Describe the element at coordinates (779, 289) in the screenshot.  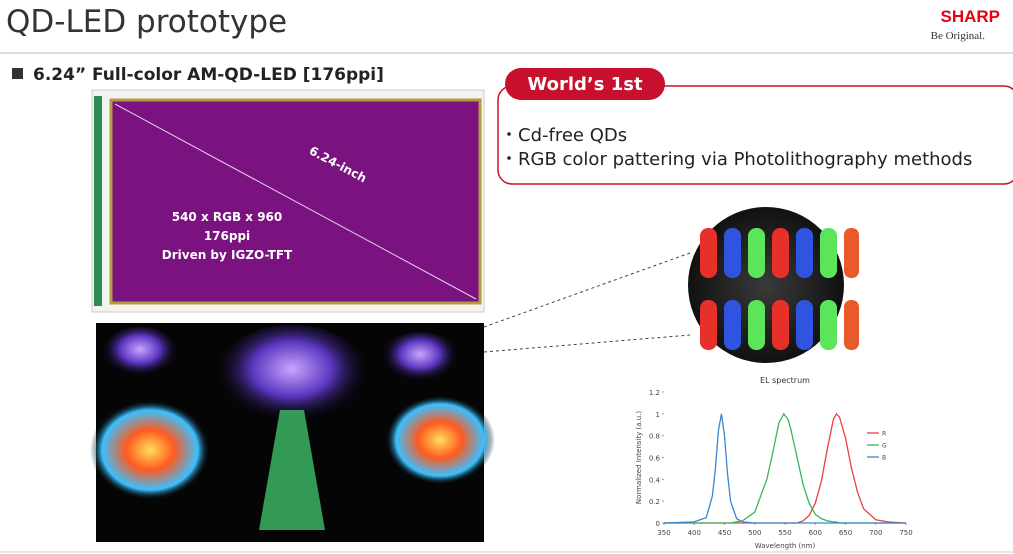
I see `subpixels` at that location.